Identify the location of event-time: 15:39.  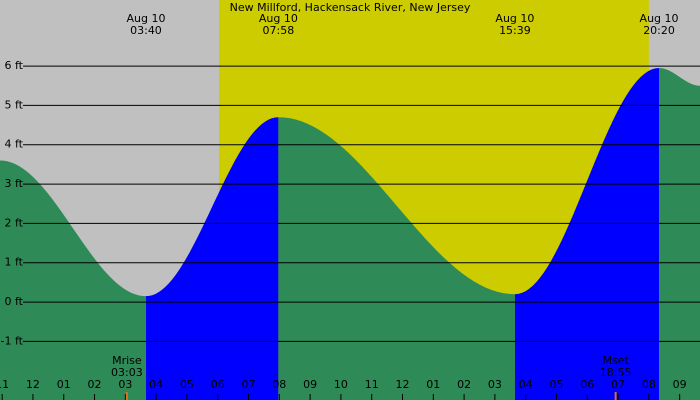
(515, 30).